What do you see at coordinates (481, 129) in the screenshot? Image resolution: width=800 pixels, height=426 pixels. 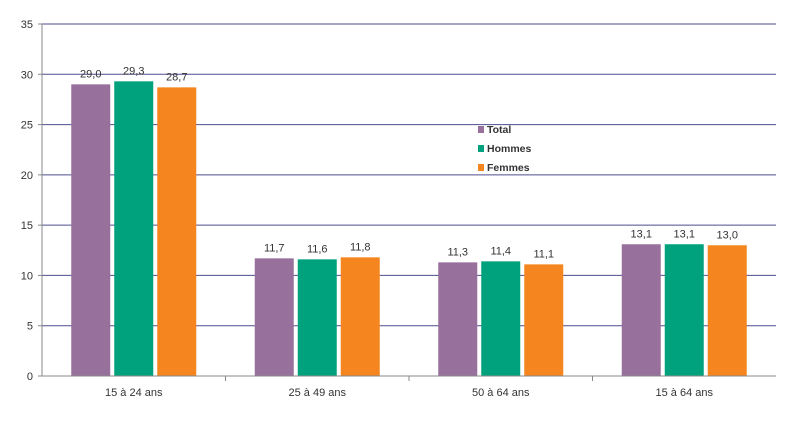 I see `legend-swatch-total` at bounding box center [481, 129].